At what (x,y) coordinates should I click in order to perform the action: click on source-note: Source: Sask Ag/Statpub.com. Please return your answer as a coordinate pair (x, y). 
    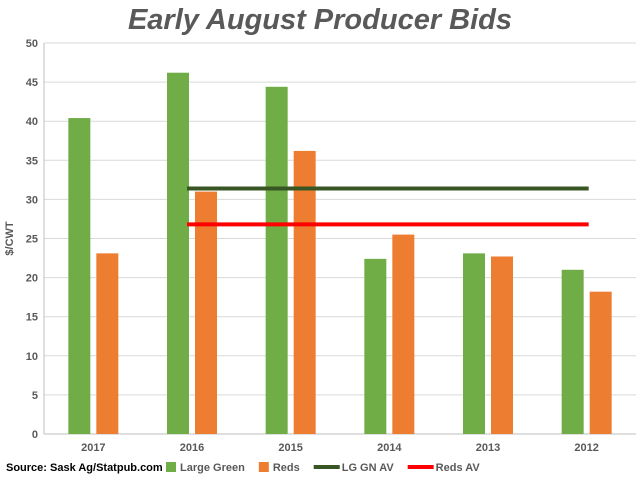
    Looking at the image, I should click on (84, 468).